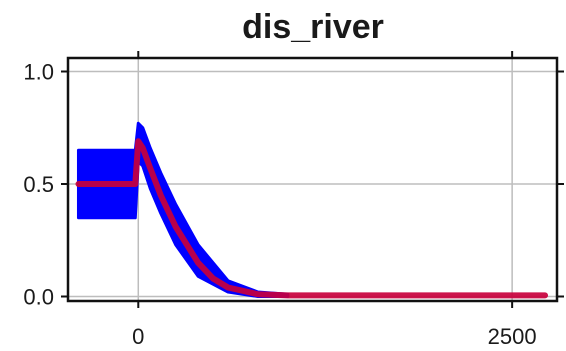  I want to click on y-tick-label-0: 0.0, so click(38, 297).